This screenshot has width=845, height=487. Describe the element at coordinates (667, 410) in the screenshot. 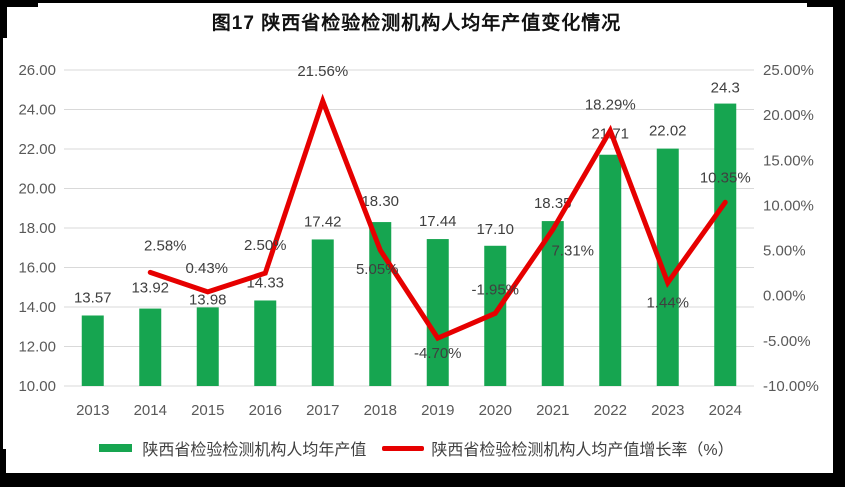

I see `x-axis-label: 2023` at that location.